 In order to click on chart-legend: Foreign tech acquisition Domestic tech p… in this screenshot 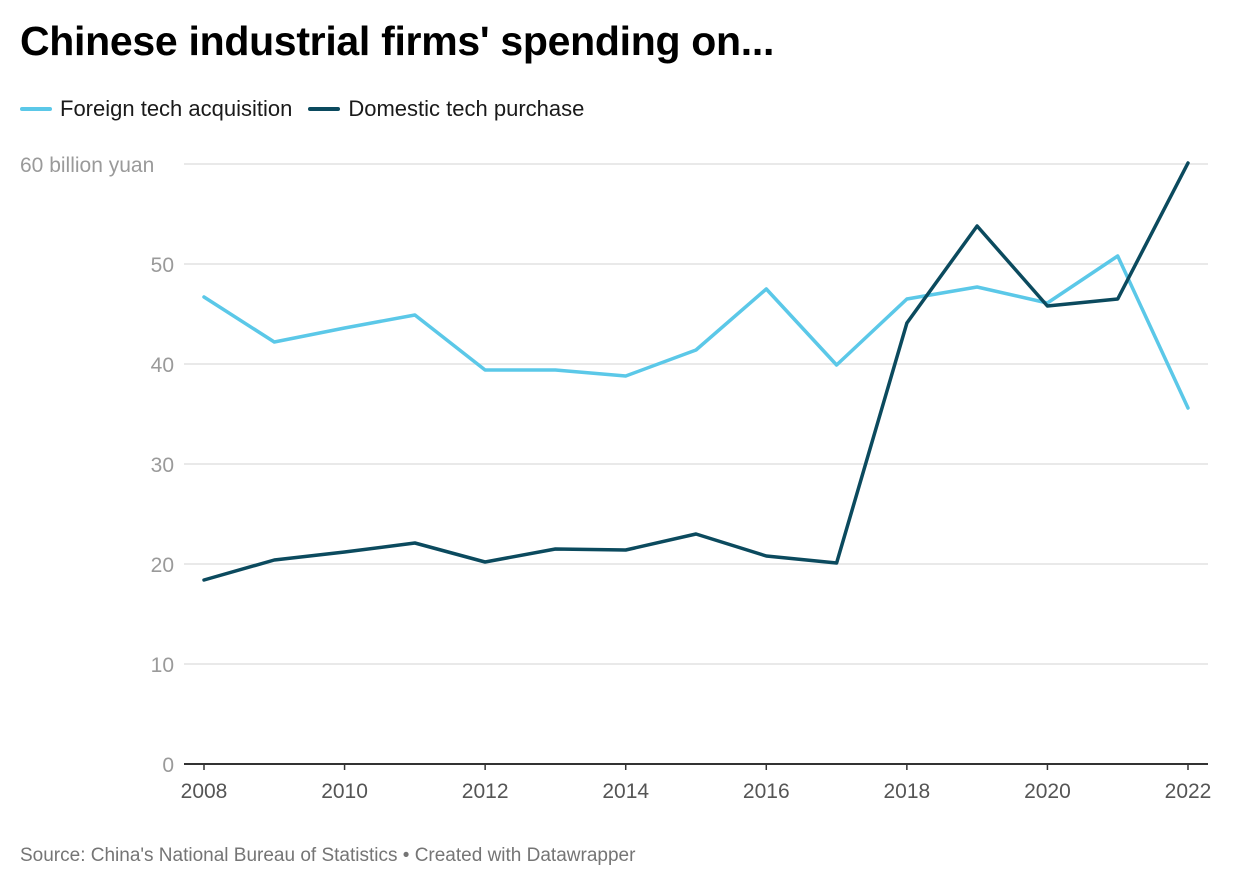, I will do `click(302, 109)`.